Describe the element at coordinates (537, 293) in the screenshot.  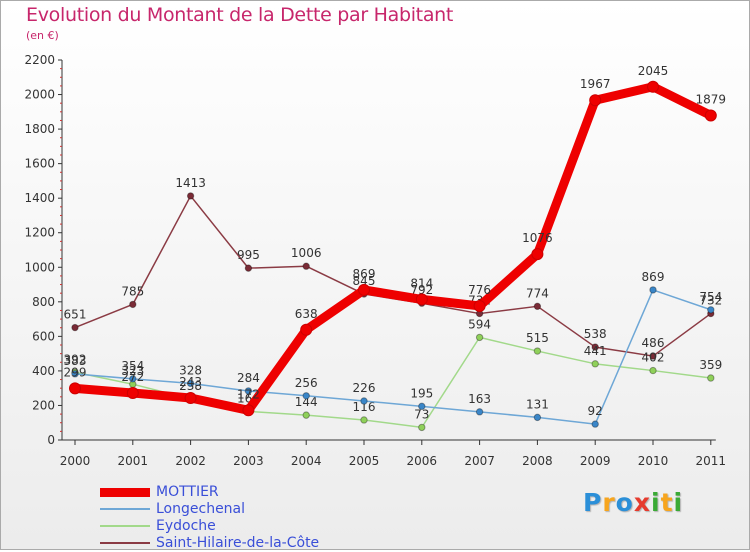
I see `data-label: 774` at that location.